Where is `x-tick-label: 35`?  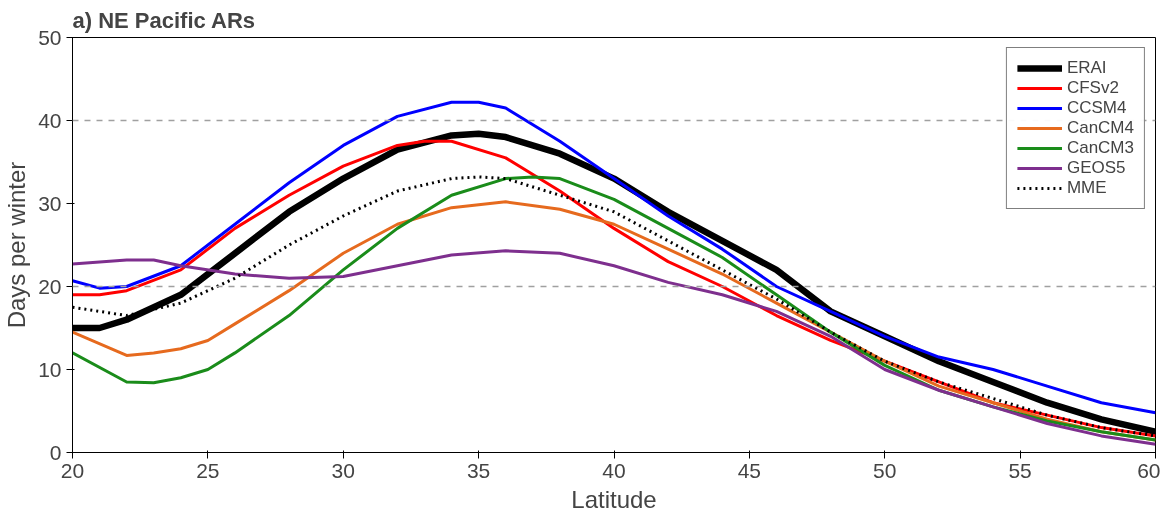
x-tick-label: 35 is located at coordinates (478, 470).